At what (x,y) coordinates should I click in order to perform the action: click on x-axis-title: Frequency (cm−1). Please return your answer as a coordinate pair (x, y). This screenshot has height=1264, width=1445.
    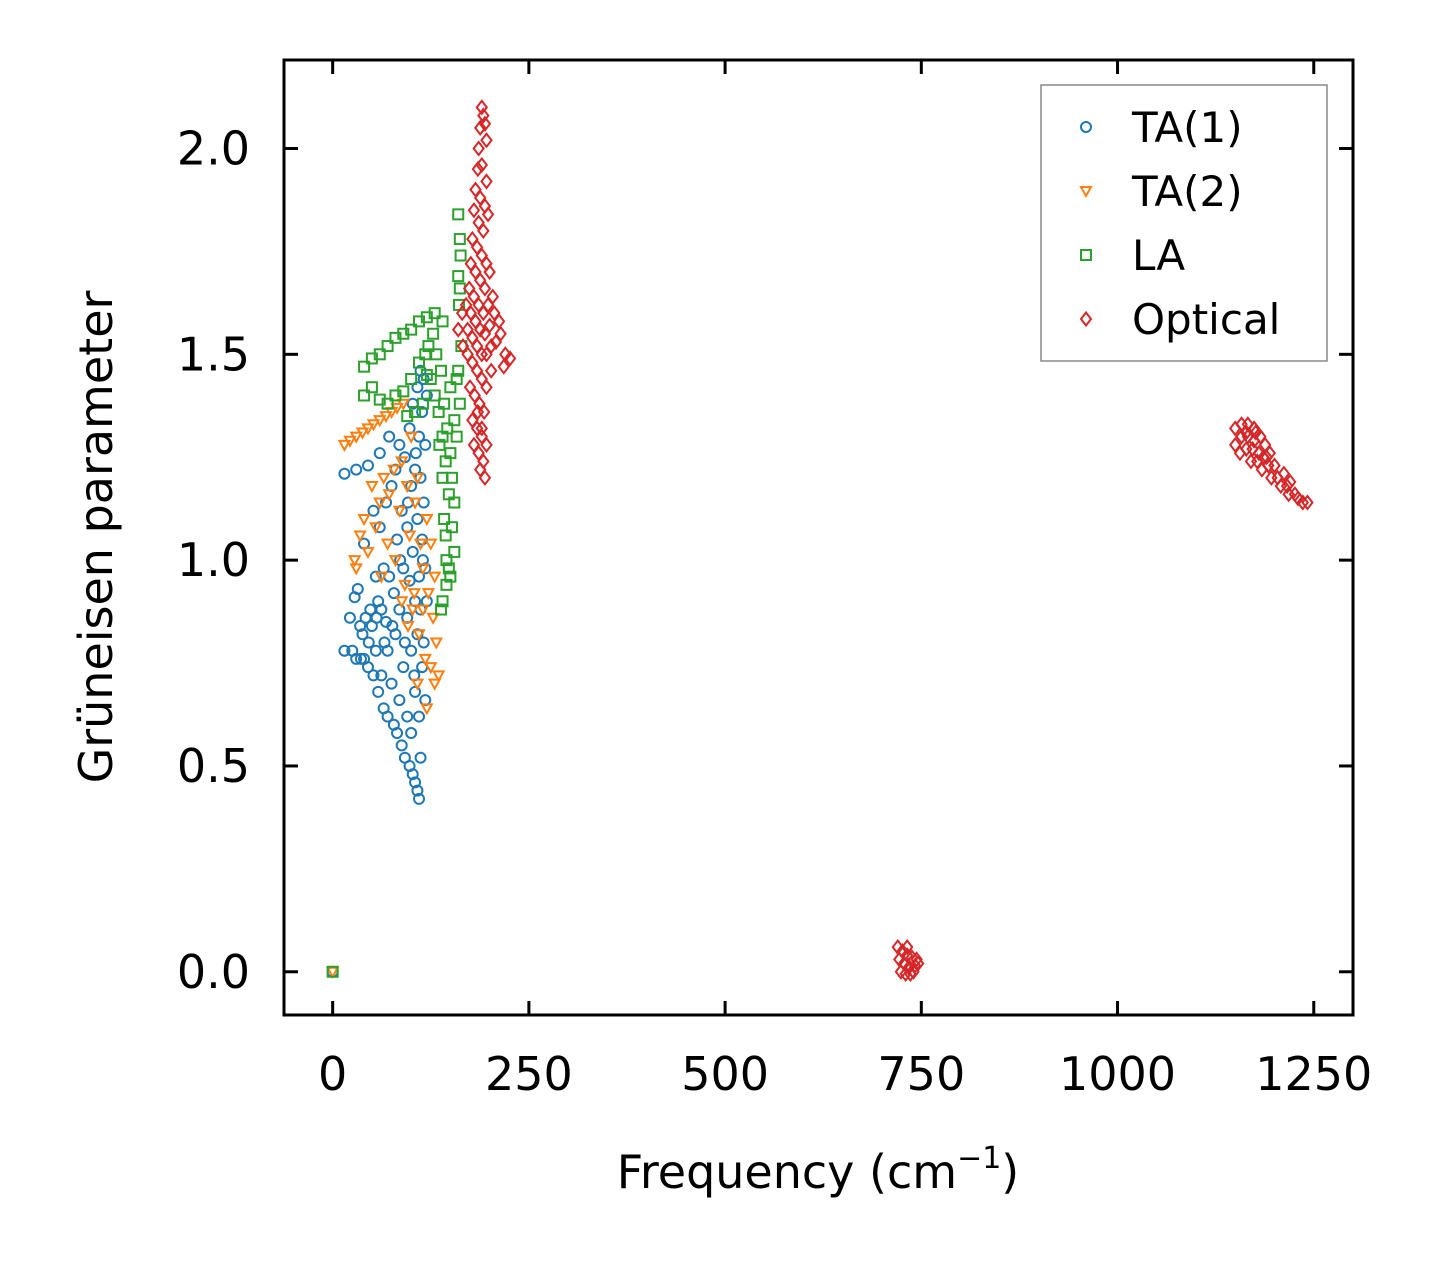
    Looking at the image, I should click on (818, 1170).